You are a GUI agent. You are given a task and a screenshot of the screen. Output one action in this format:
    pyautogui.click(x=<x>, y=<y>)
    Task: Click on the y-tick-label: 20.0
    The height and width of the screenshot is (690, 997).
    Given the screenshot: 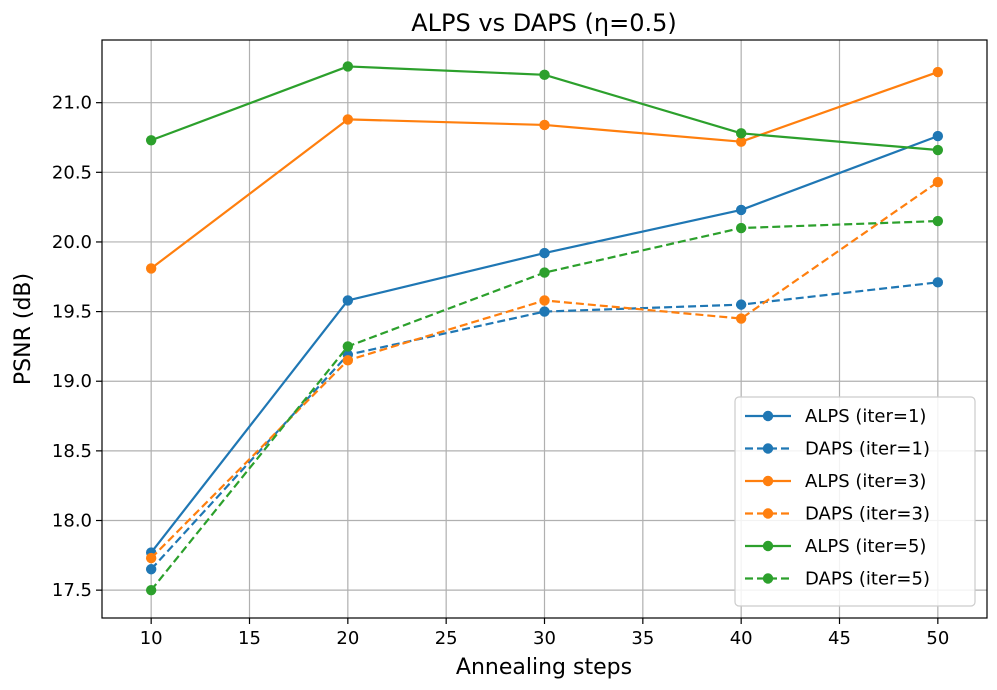 What is the action you would take?
    pyautogui.click(x=72, y=242)
    